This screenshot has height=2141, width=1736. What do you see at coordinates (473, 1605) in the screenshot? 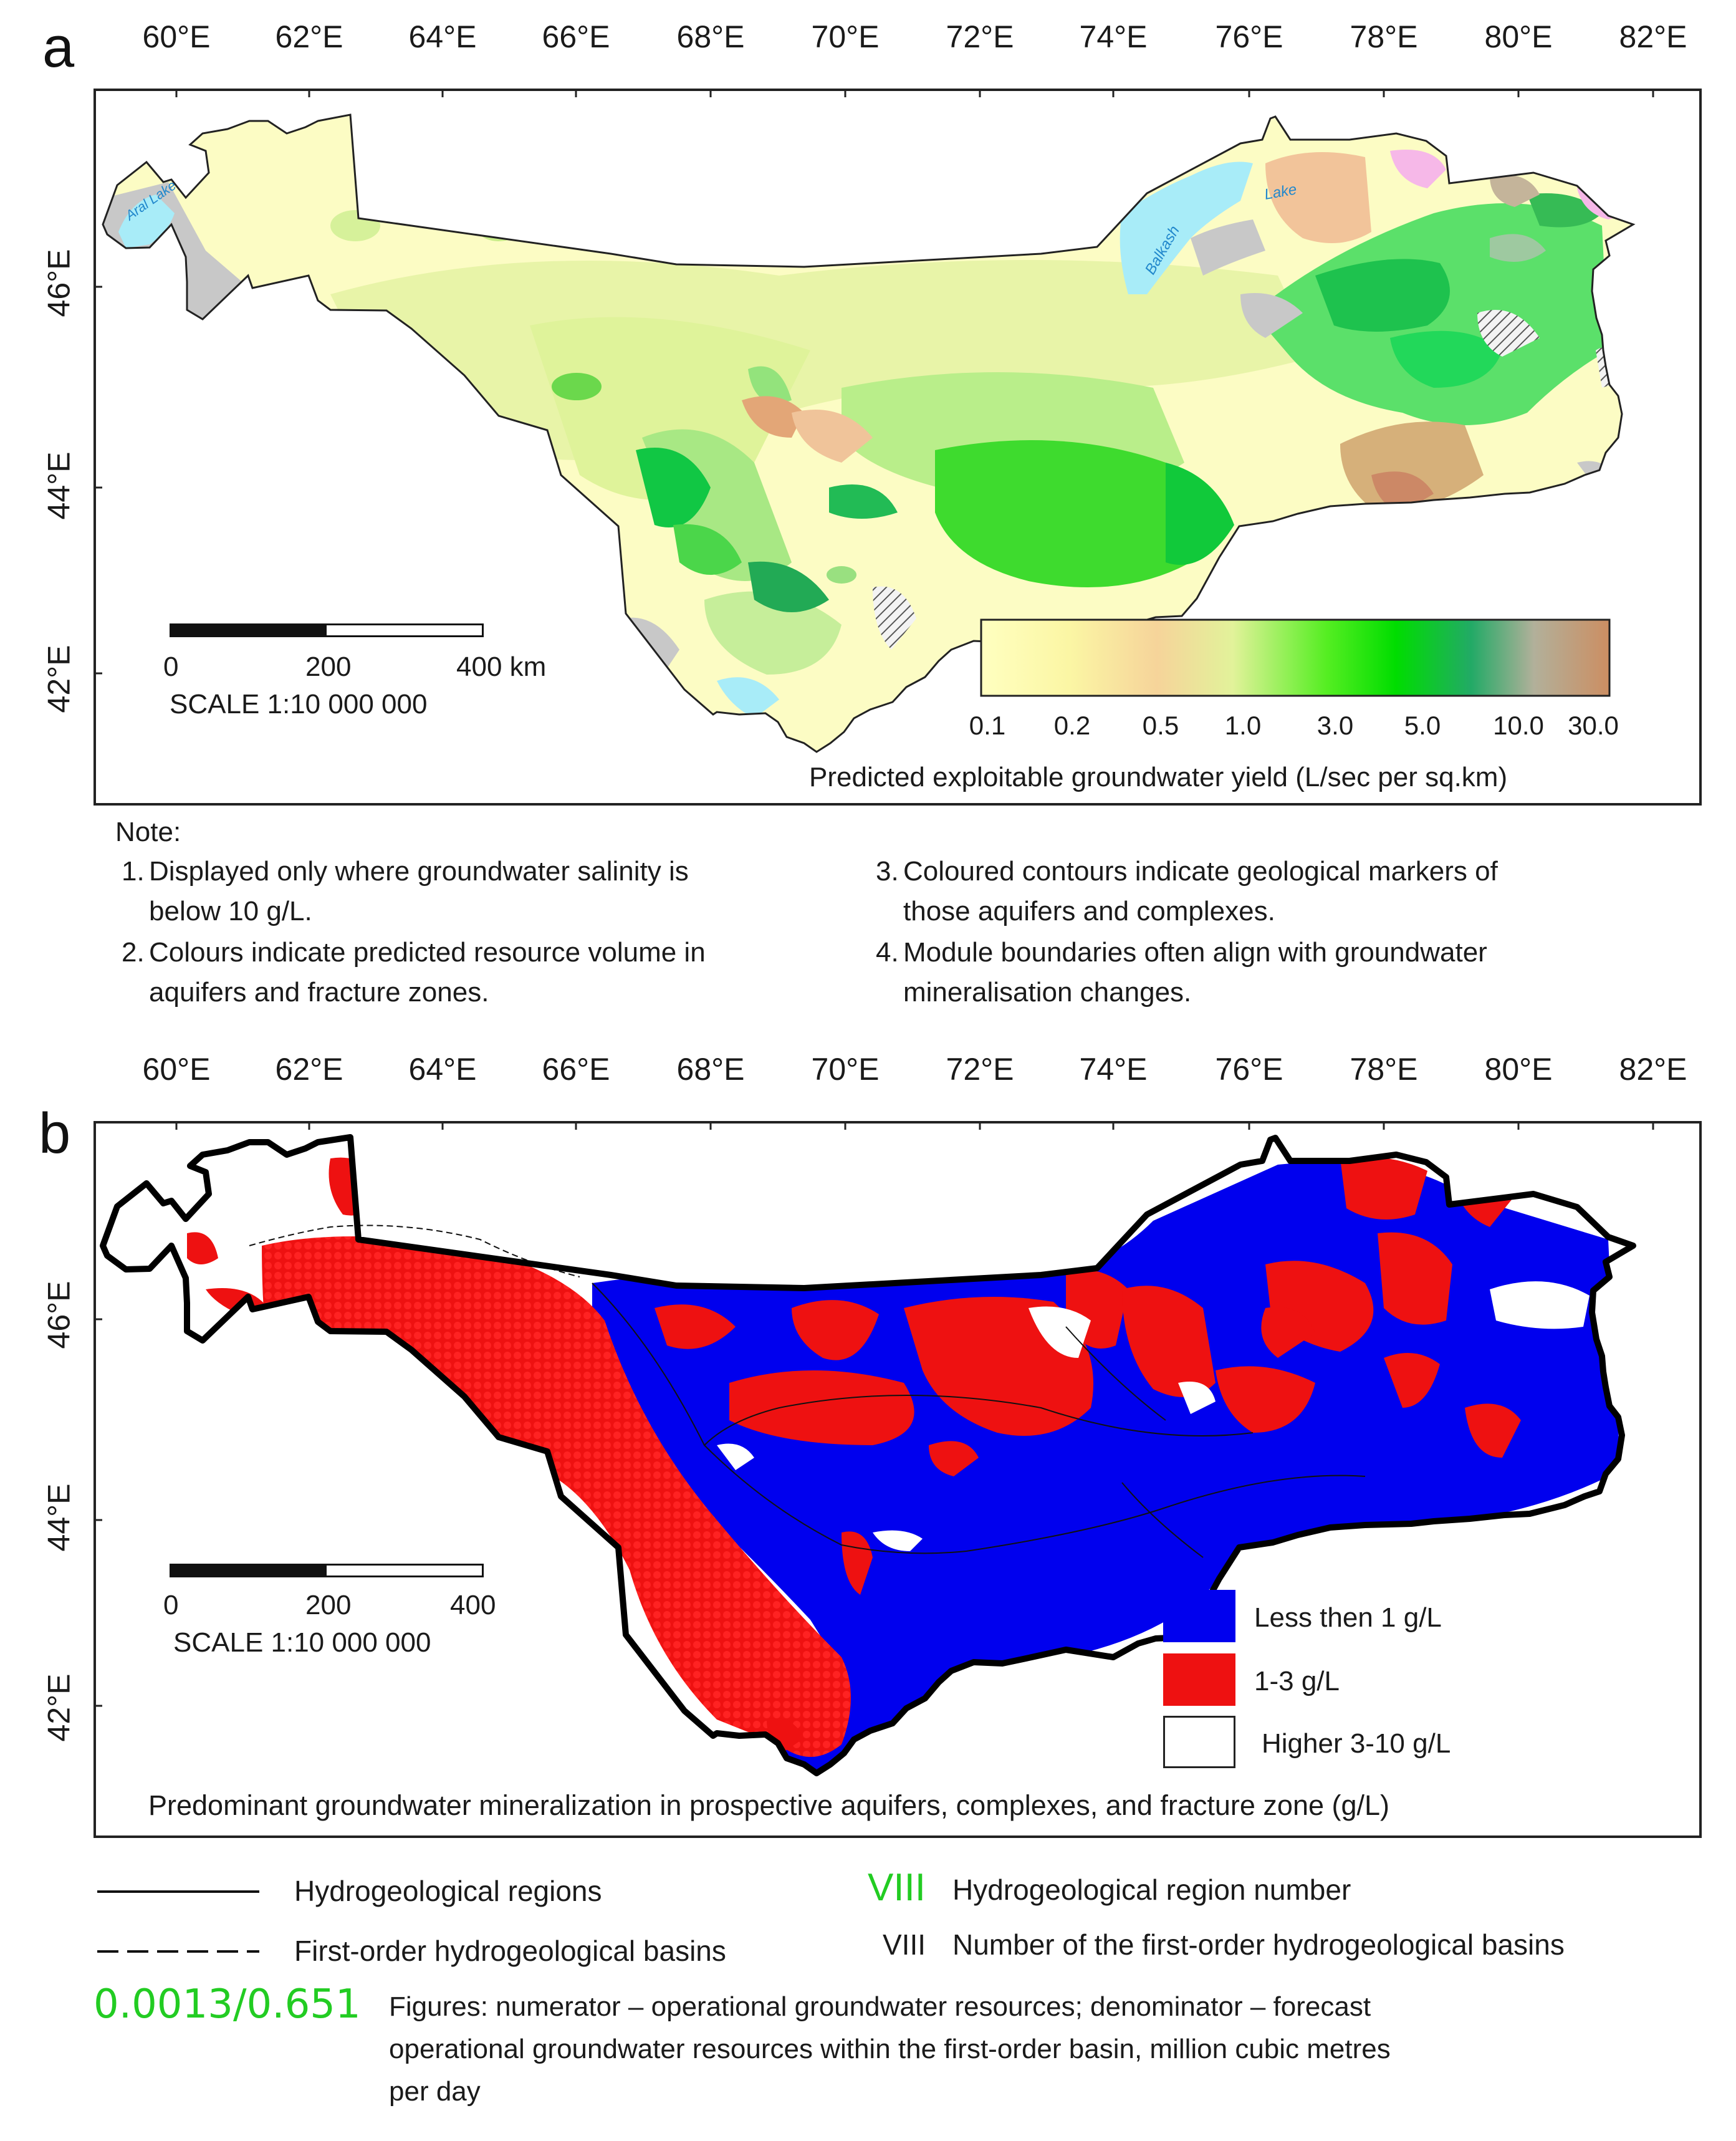
I see `scale-tick: 400` at bounding box center [473, 1605].